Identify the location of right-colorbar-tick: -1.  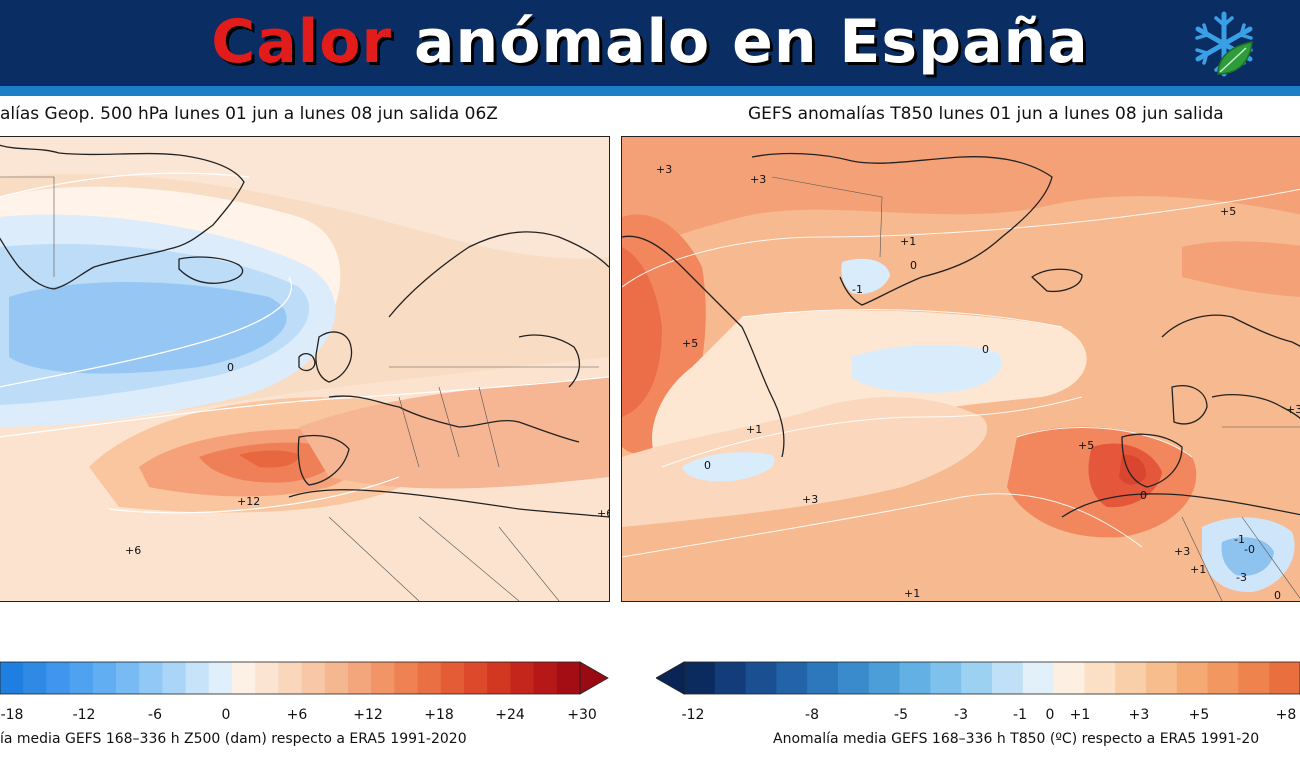
(1020, 715).